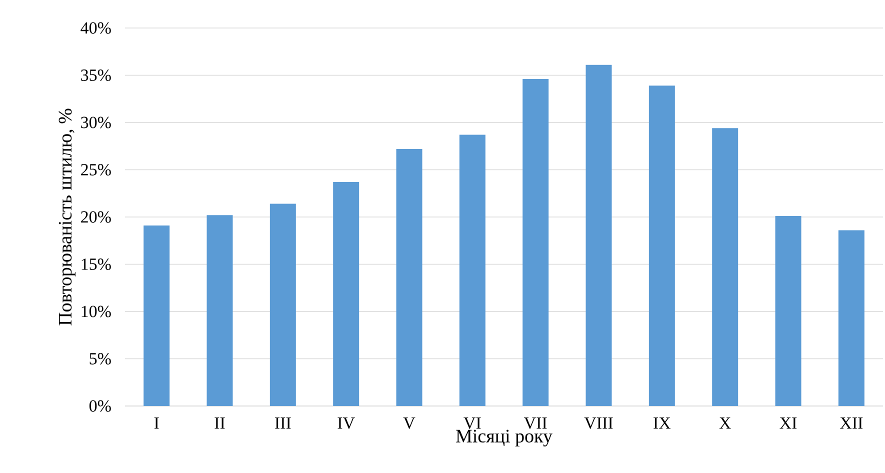 This screenshot has height=473, width=885. Describe the element at coordinates (96, 312) in the screenshot. I see `y-tick-label: 10%` at that location.